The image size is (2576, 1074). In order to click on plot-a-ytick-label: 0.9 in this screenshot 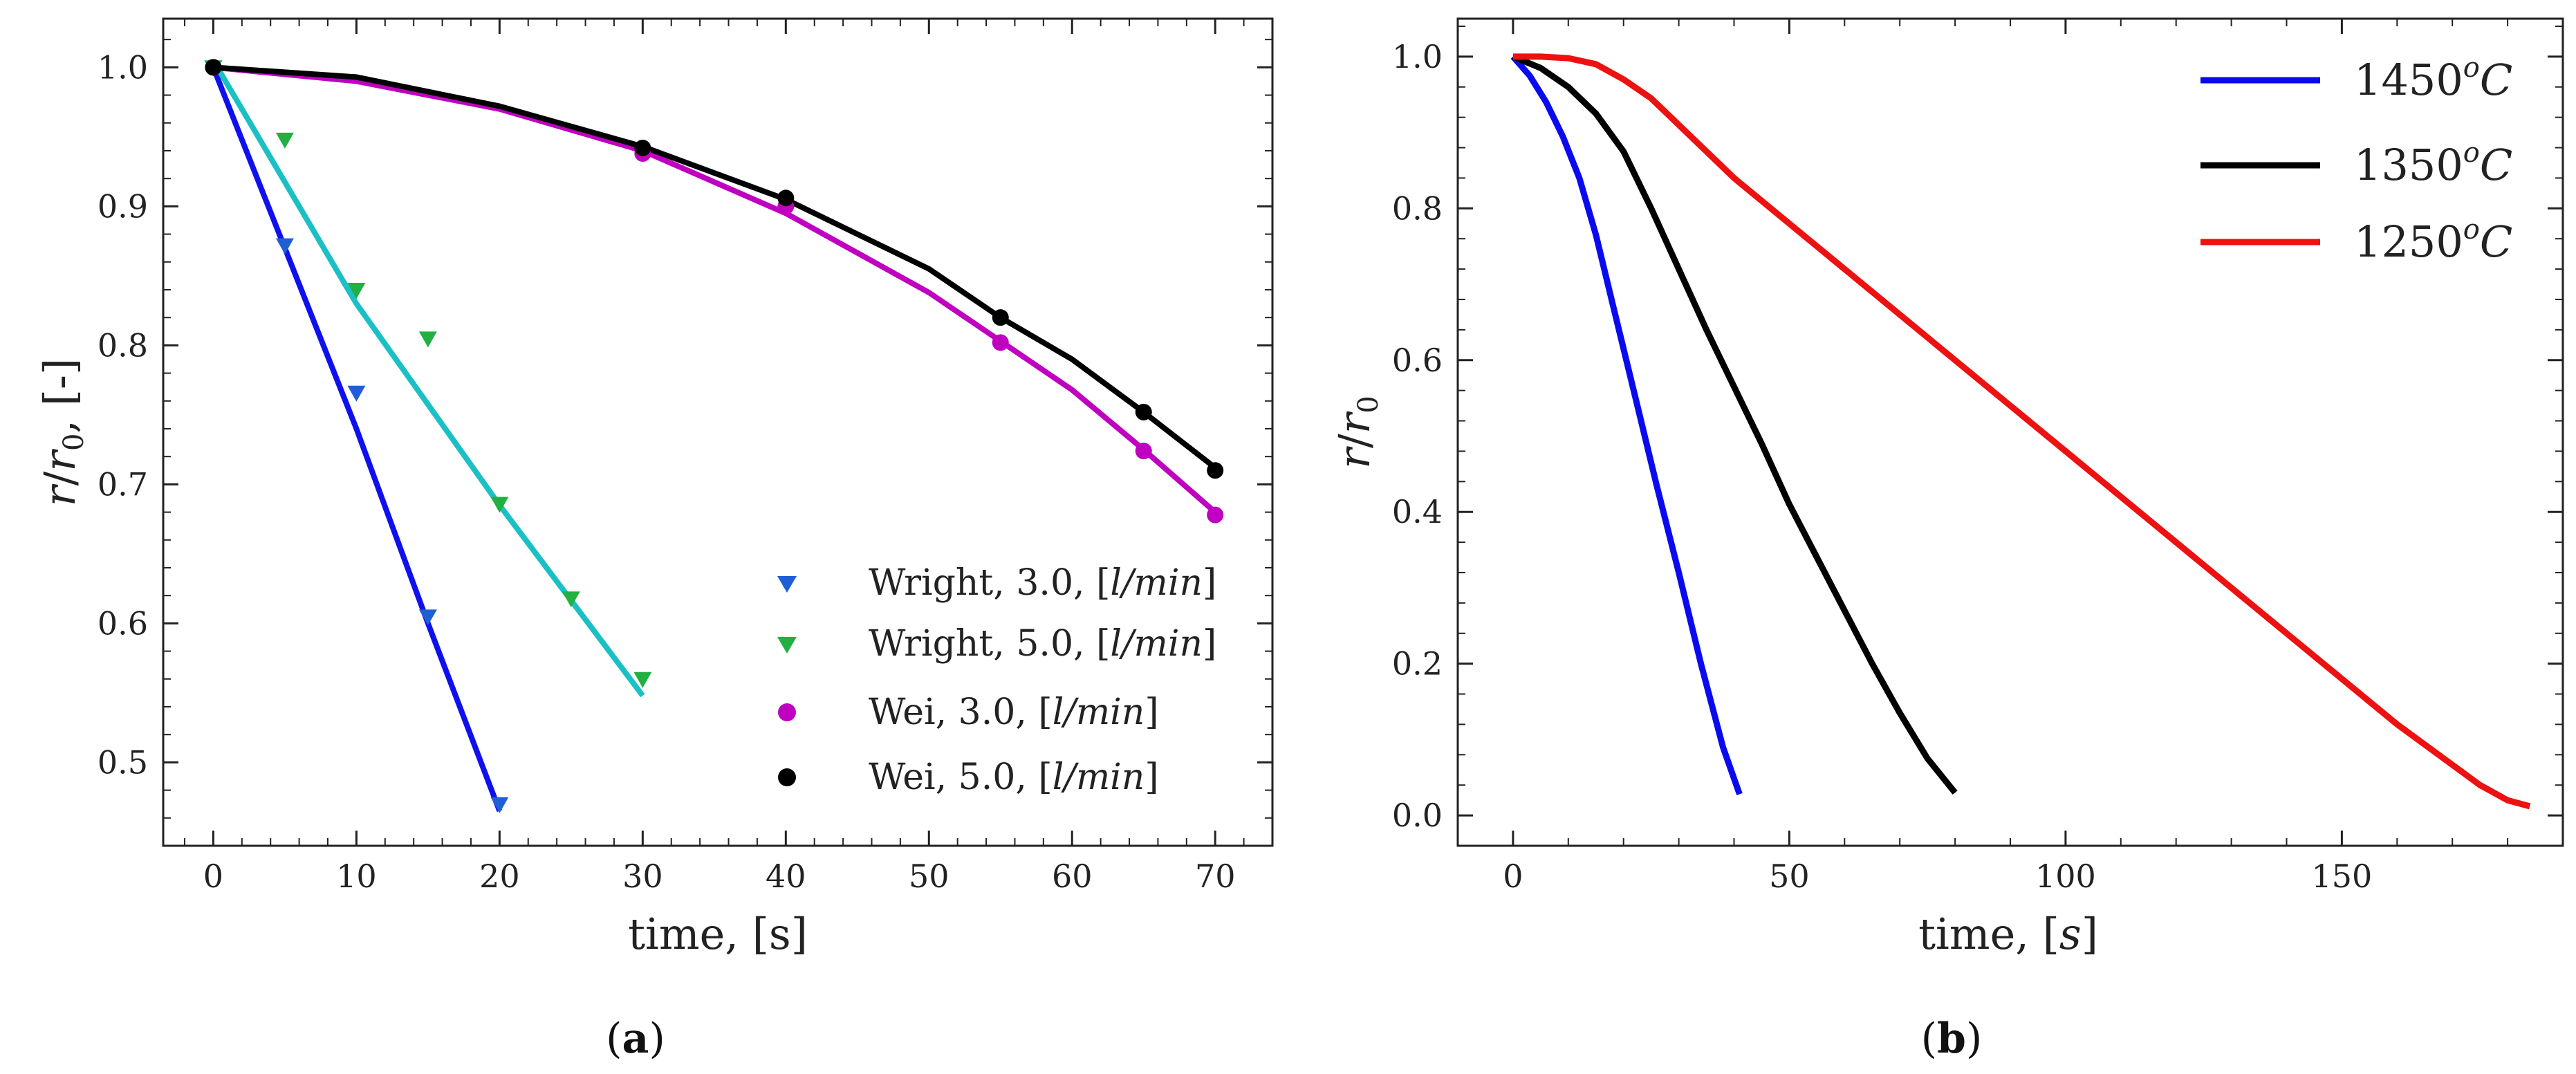, I will do `click(123, 206)`.